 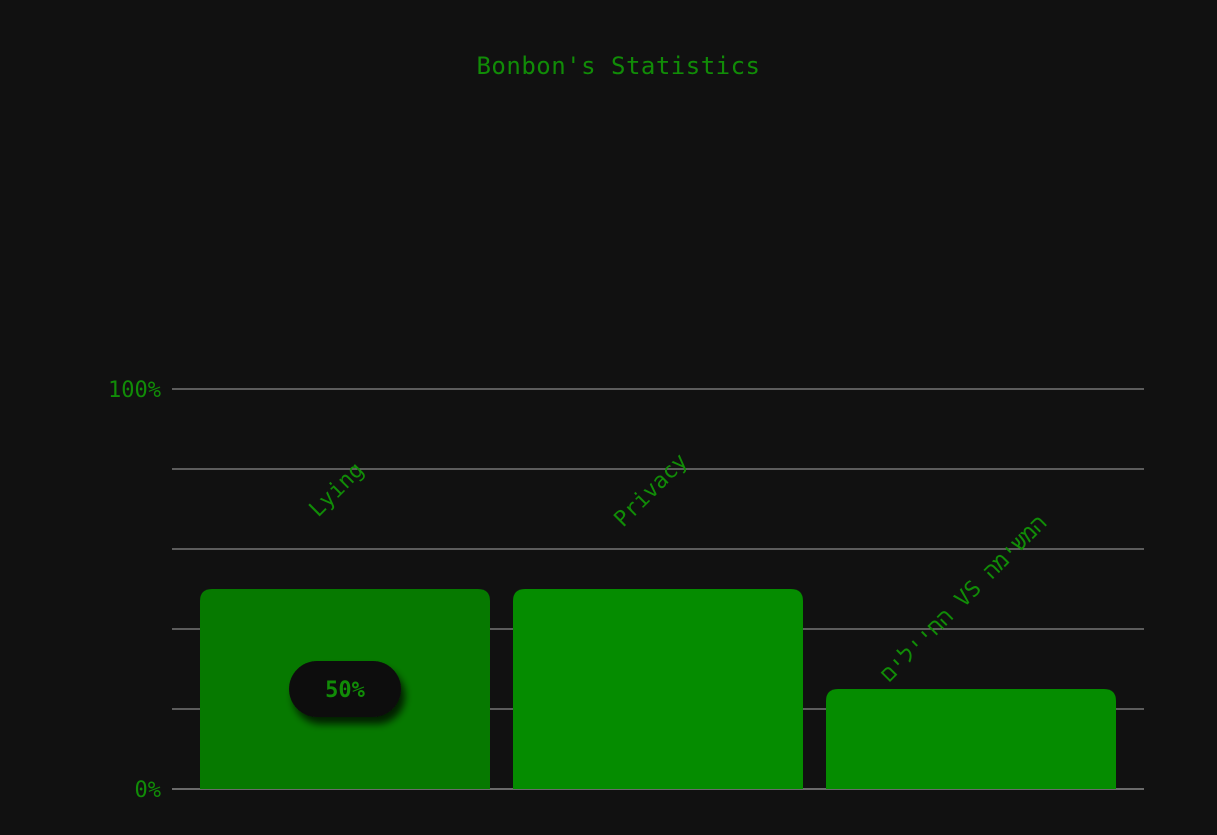 I want to click on value-tooltip: 50%, so click(x=345, y=689).